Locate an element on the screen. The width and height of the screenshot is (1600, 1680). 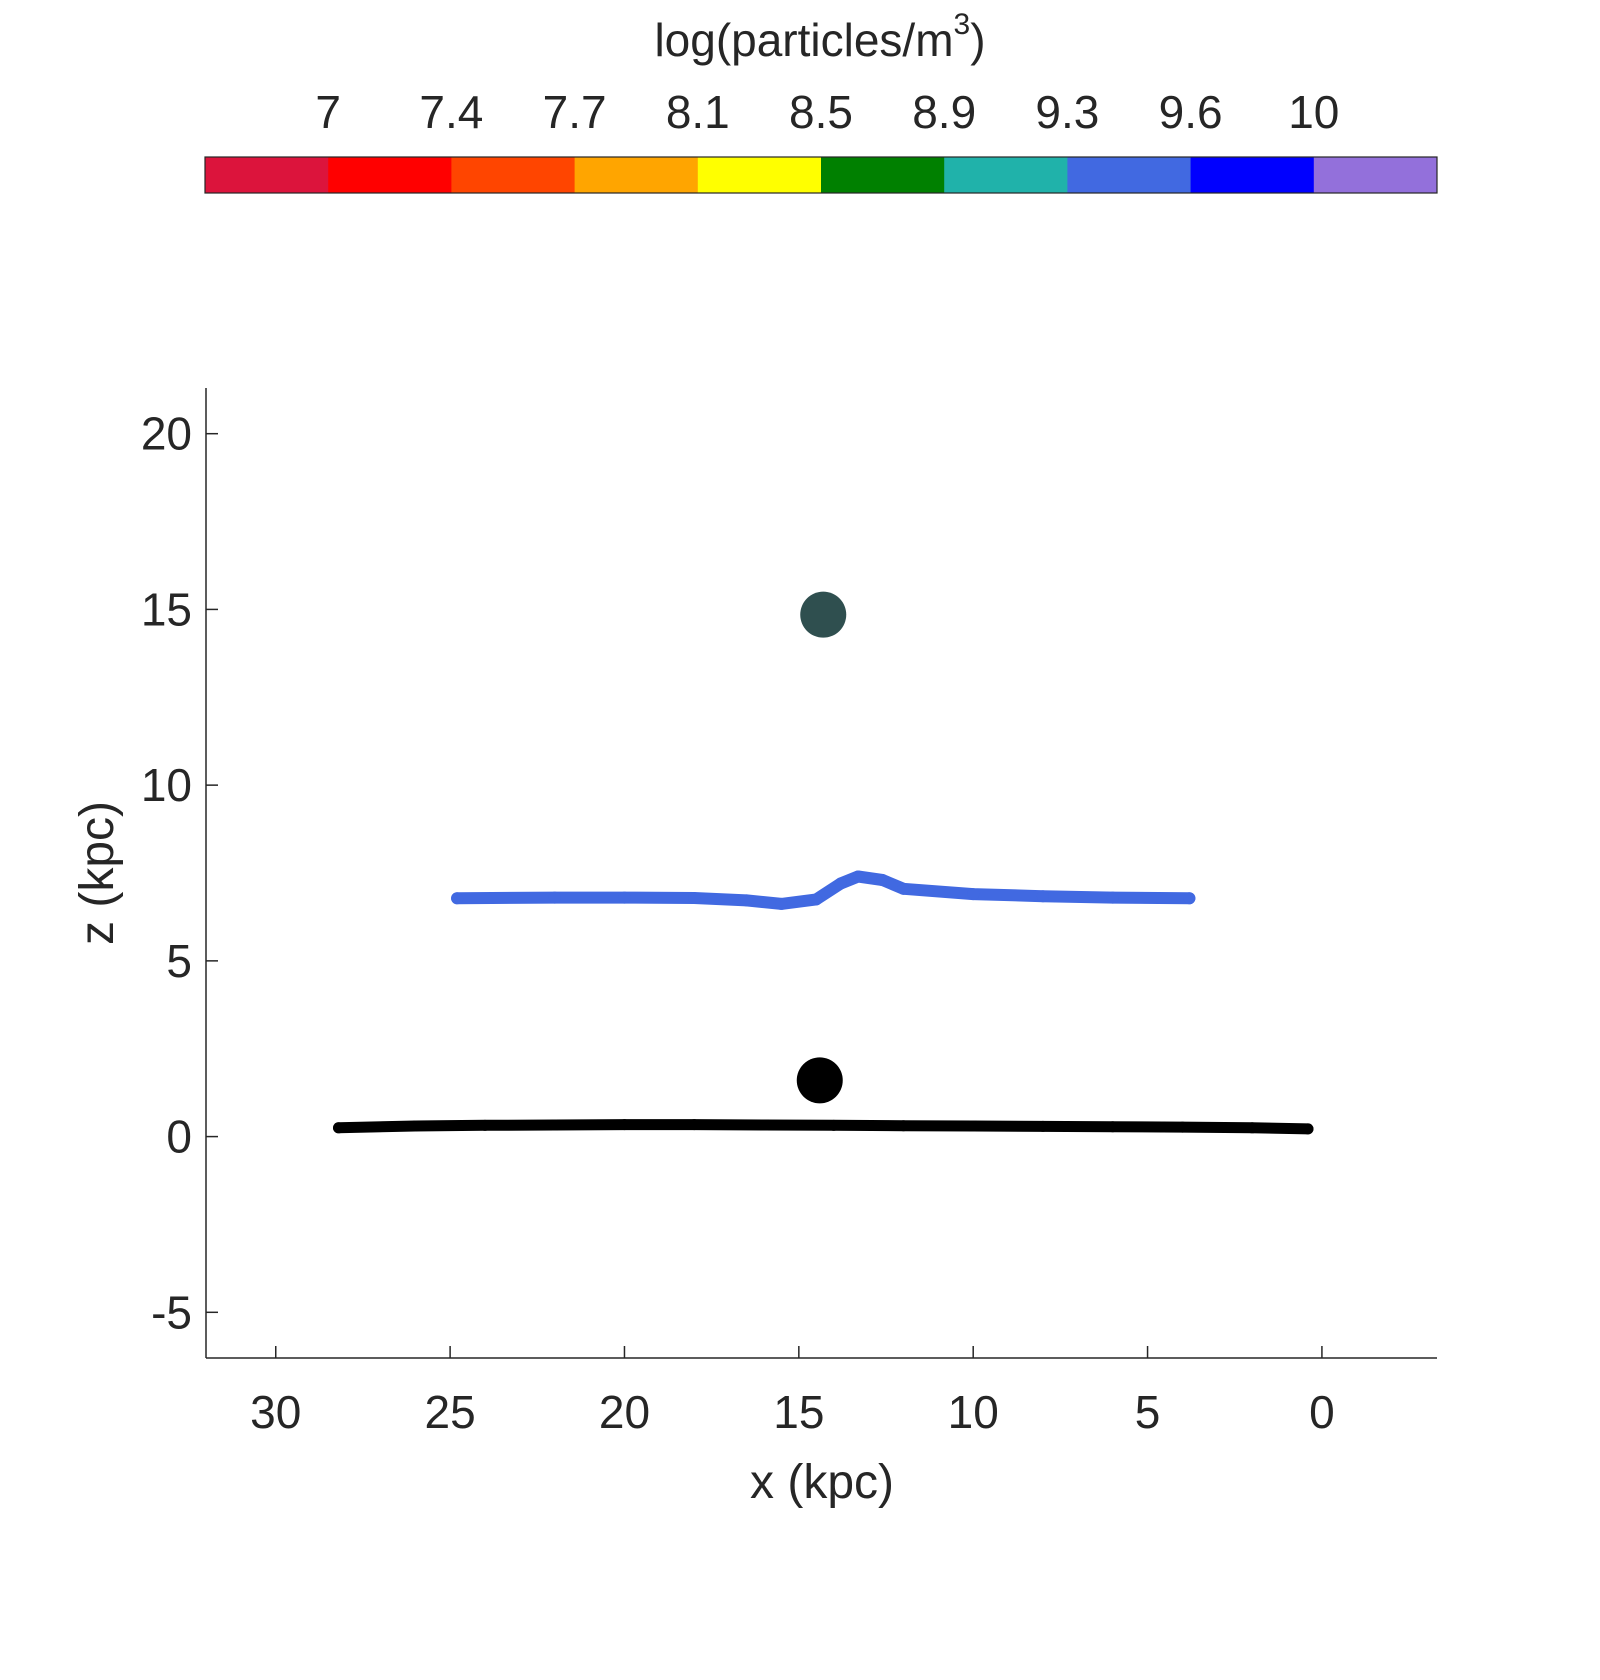
colorbar-tick-label: 9.3 is located at coordinates (1067, 112).